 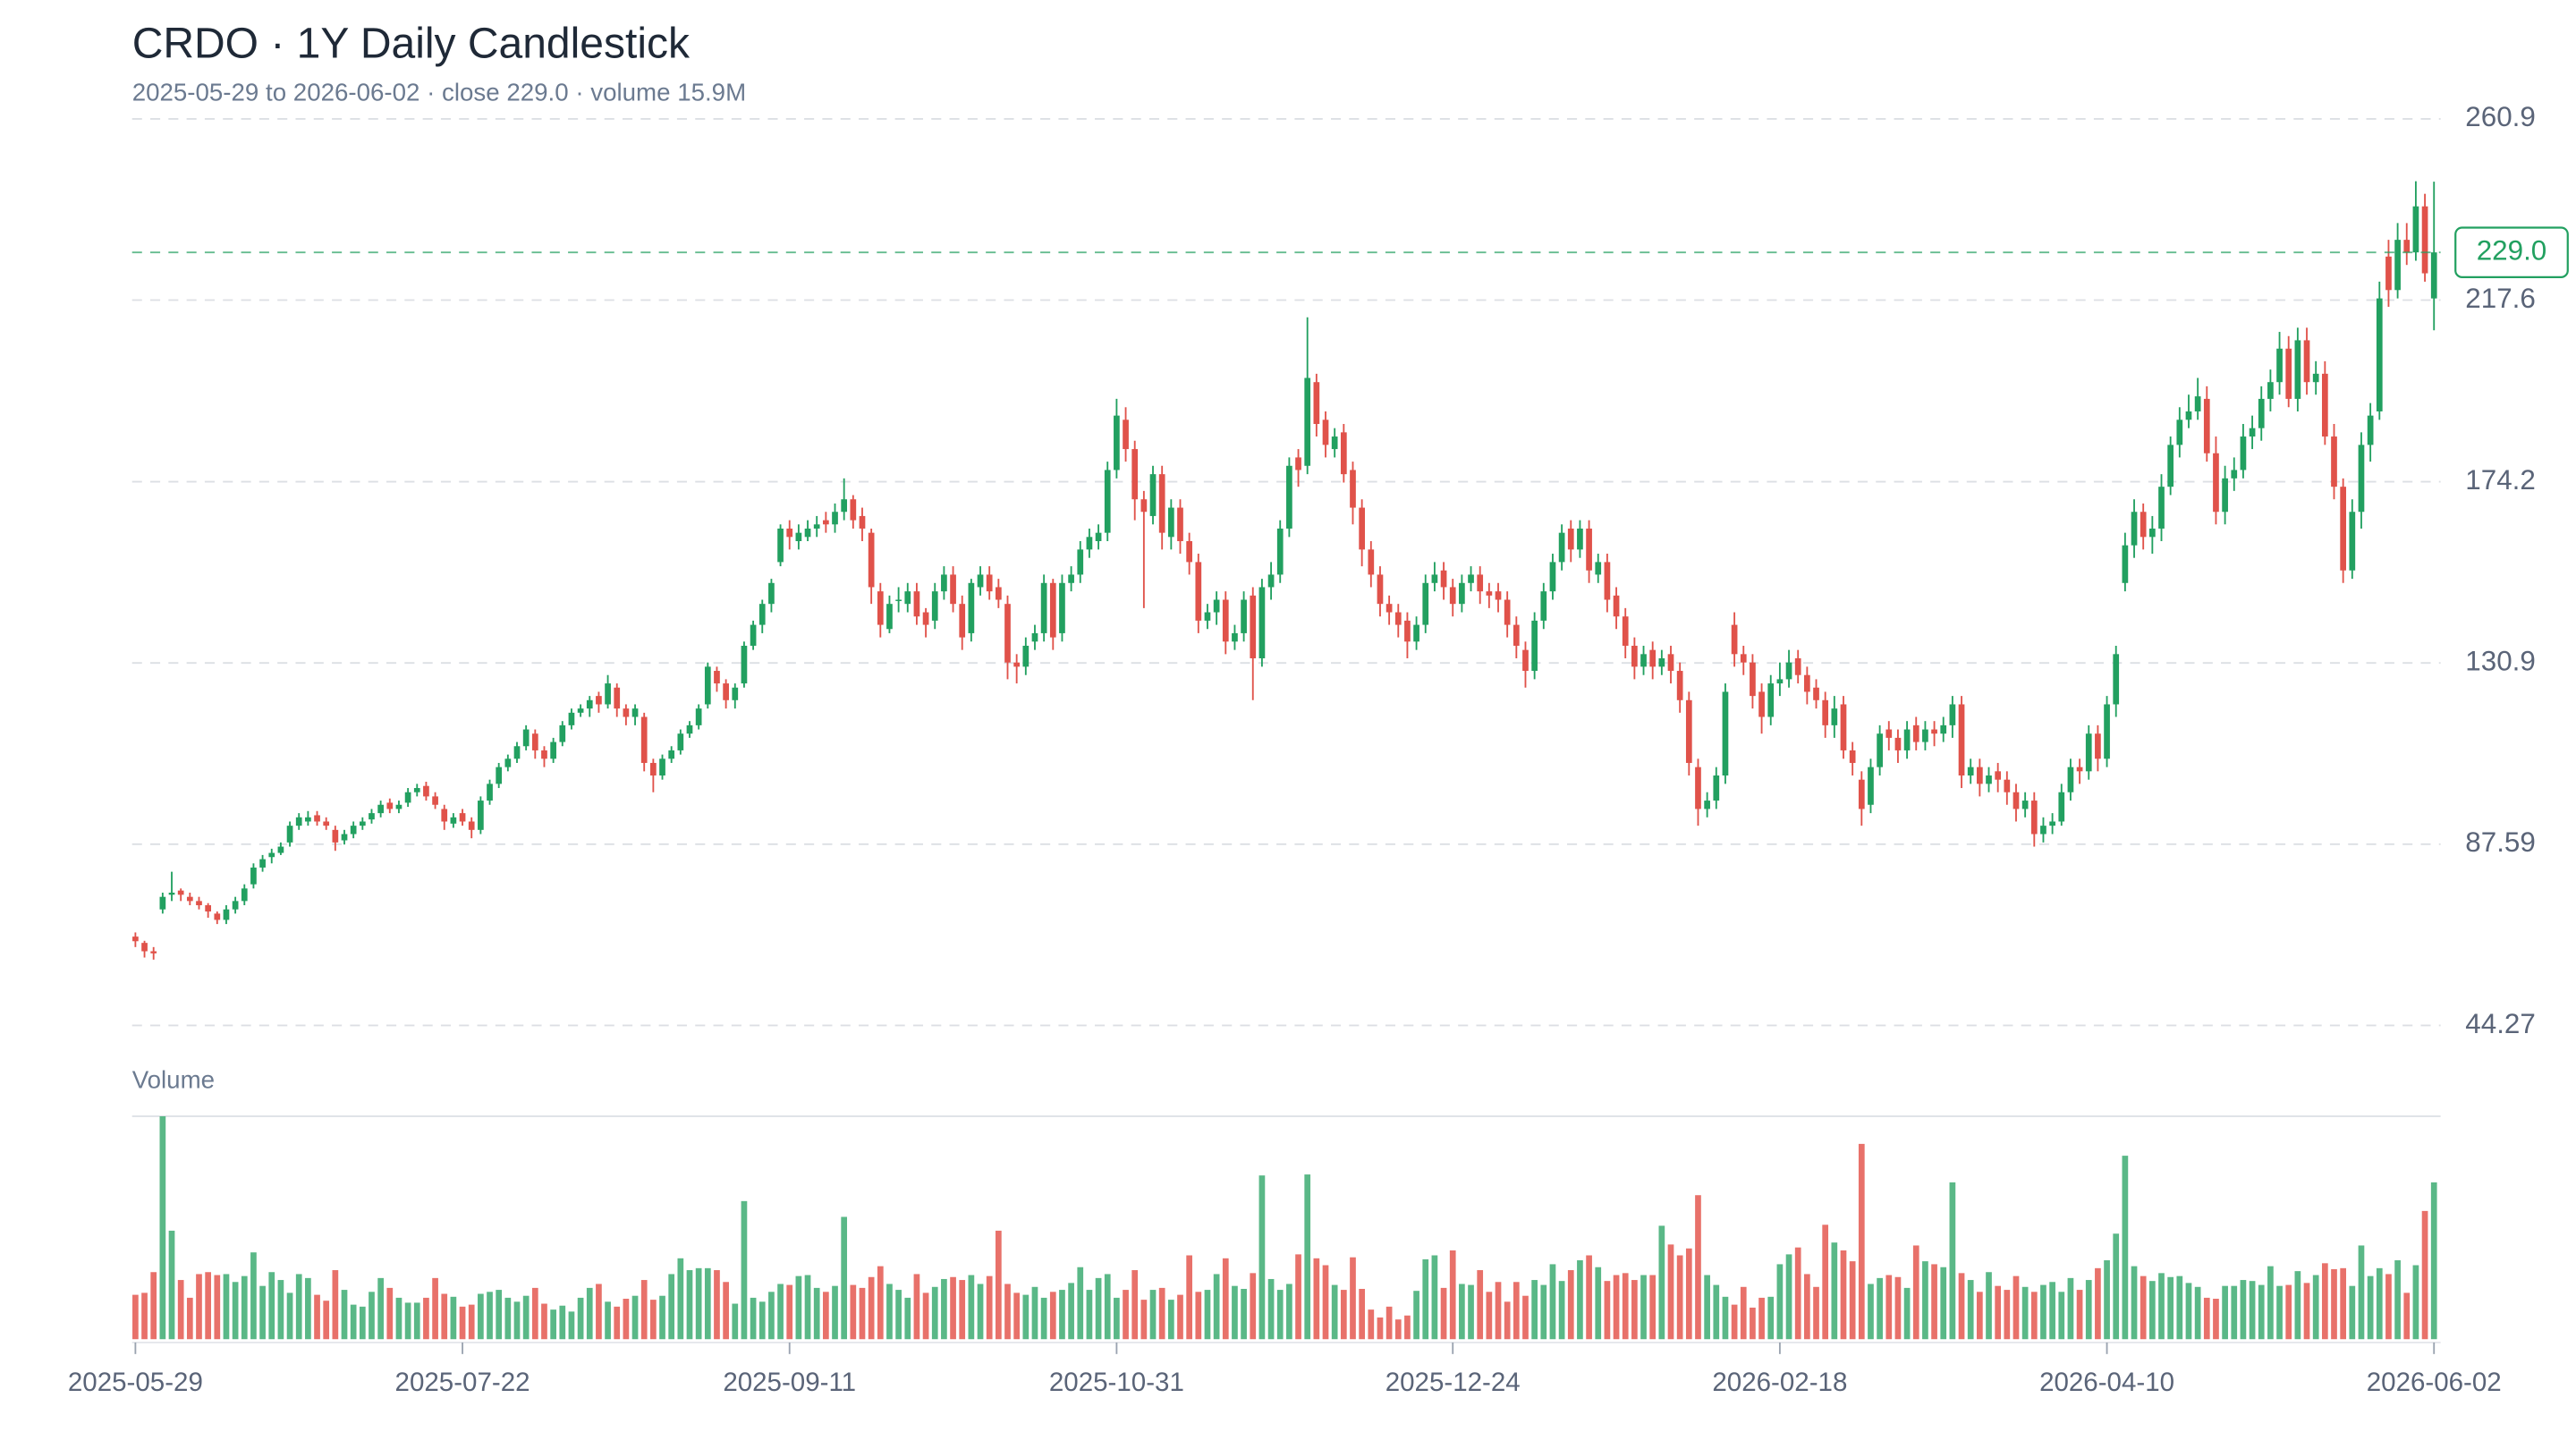 What do you see at coordinates (1116, 1382) in the screenshot?
I see `x-tick-label: 2025-10-31` at bounding box center [1116, 1382].